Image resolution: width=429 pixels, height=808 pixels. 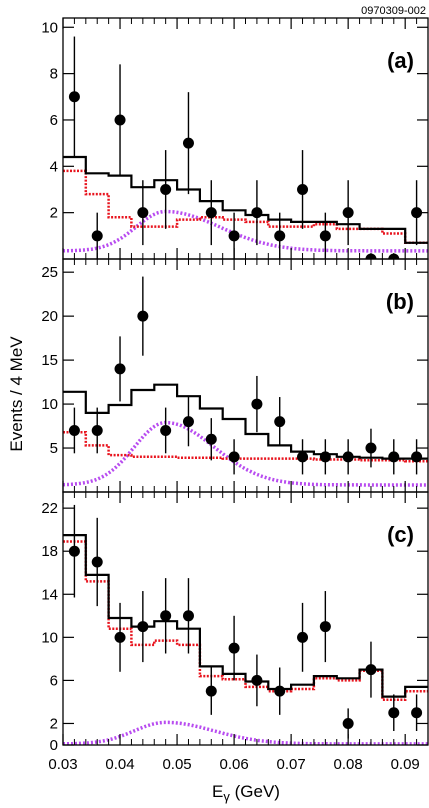 I want to click on x-tick-label: 0.03, so click(x=62, y=764).